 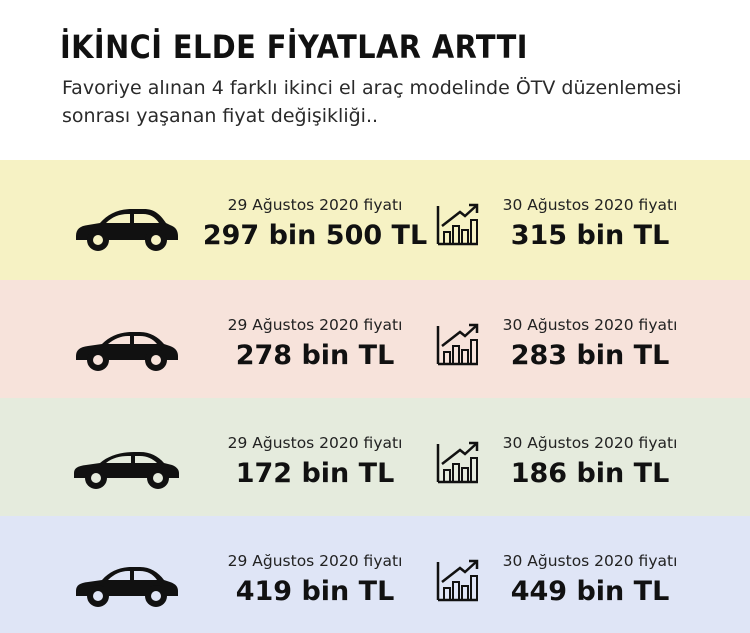 What do you see at coordinates (315, 591) in the screenshot?
I see `old-price-value: 419 bin TL` at bounding box center [315, 591].